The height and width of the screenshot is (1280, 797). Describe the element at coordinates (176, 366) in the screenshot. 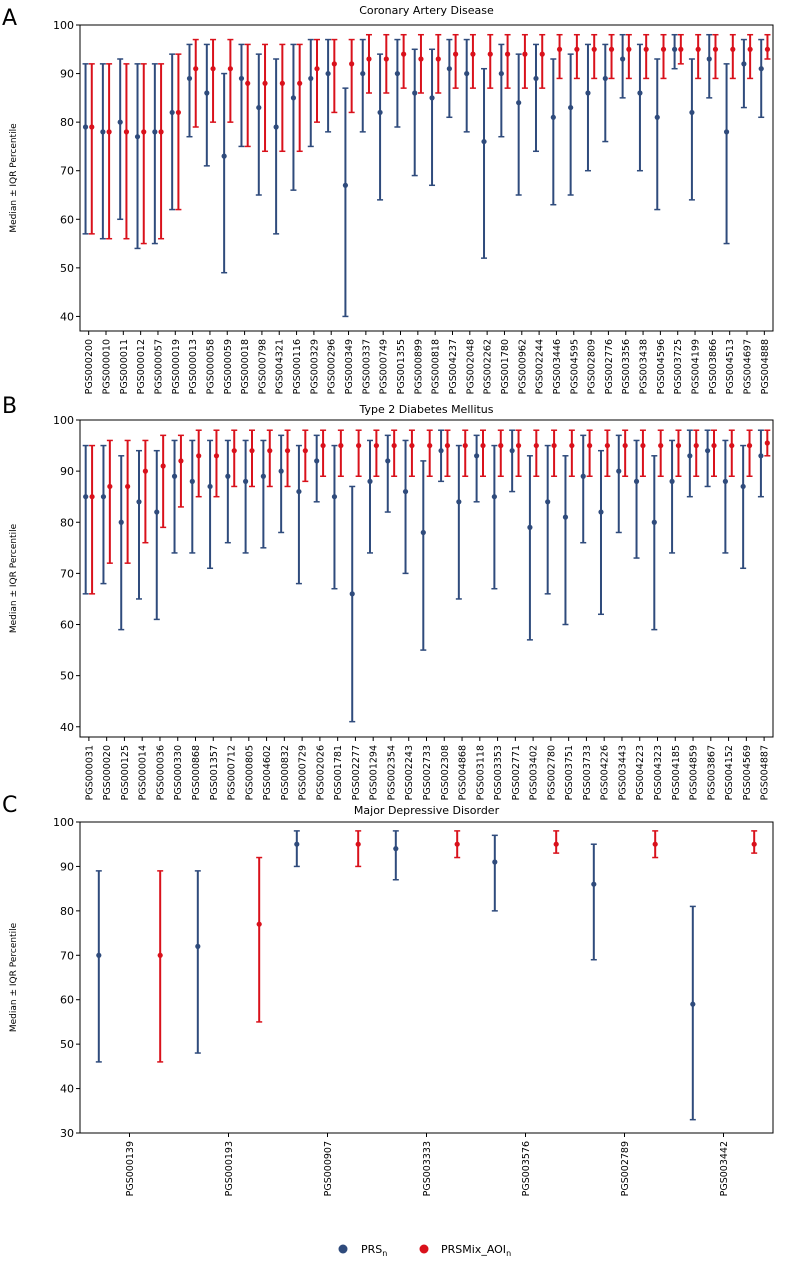

I see `x-tick-label: PGS000019` at that location.